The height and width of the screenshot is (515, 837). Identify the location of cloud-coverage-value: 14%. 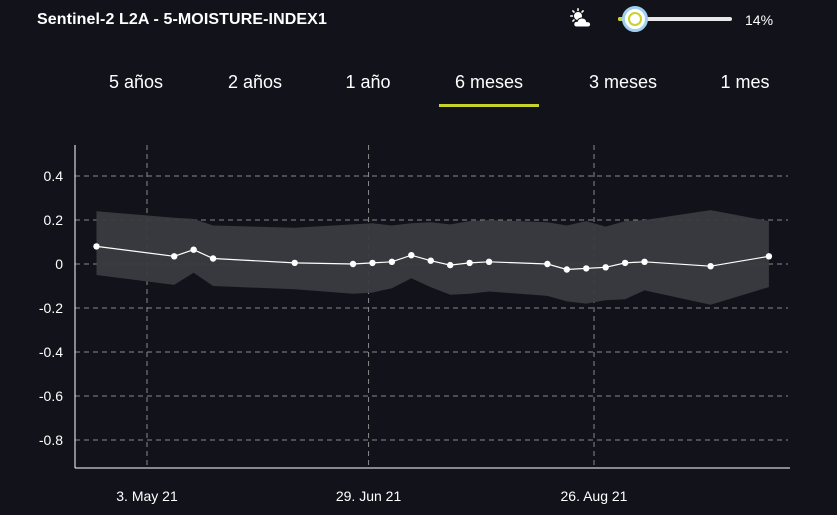
(759, 20).